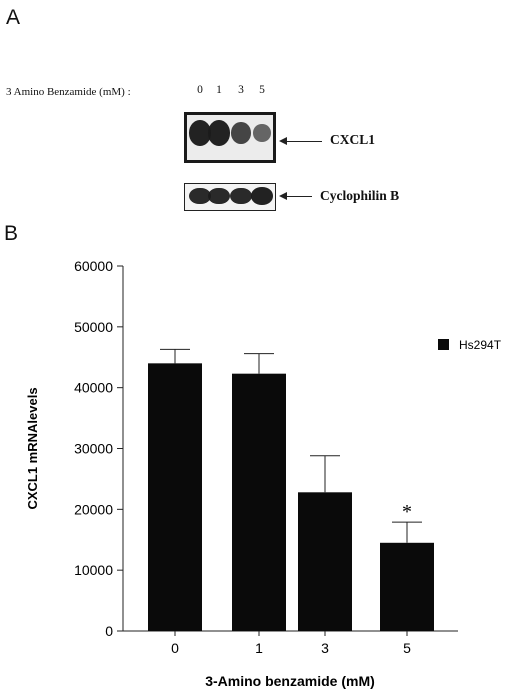  Describe the element at coordinates (360, 195) in the screenshot. I see `cyclophilin-label: Cyclophilin B` at that location.